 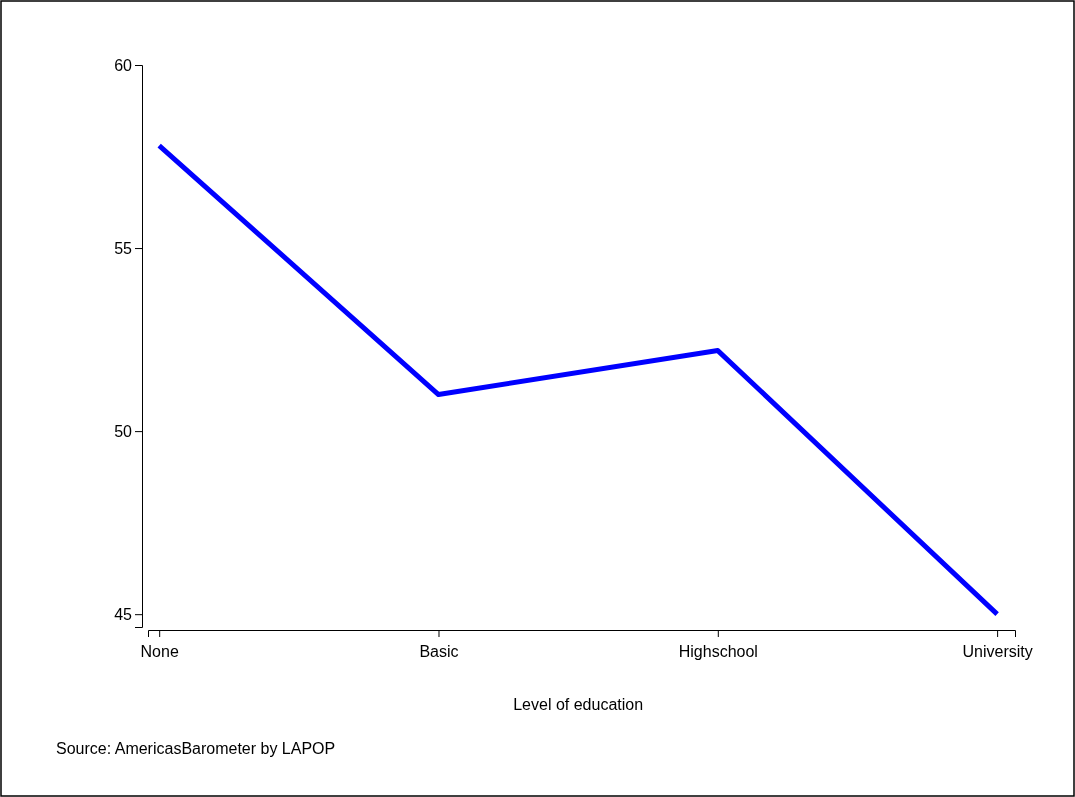 I want to click on source-note: Source: AmericasBarometer by LAPOP, so click(x=196, y=748).